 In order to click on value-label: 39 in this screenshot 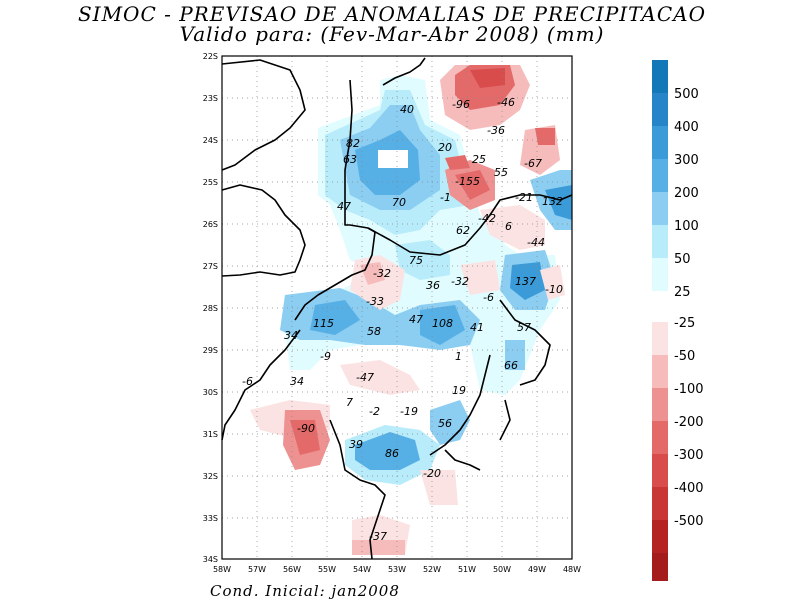, I will do `click(356, 444)`.